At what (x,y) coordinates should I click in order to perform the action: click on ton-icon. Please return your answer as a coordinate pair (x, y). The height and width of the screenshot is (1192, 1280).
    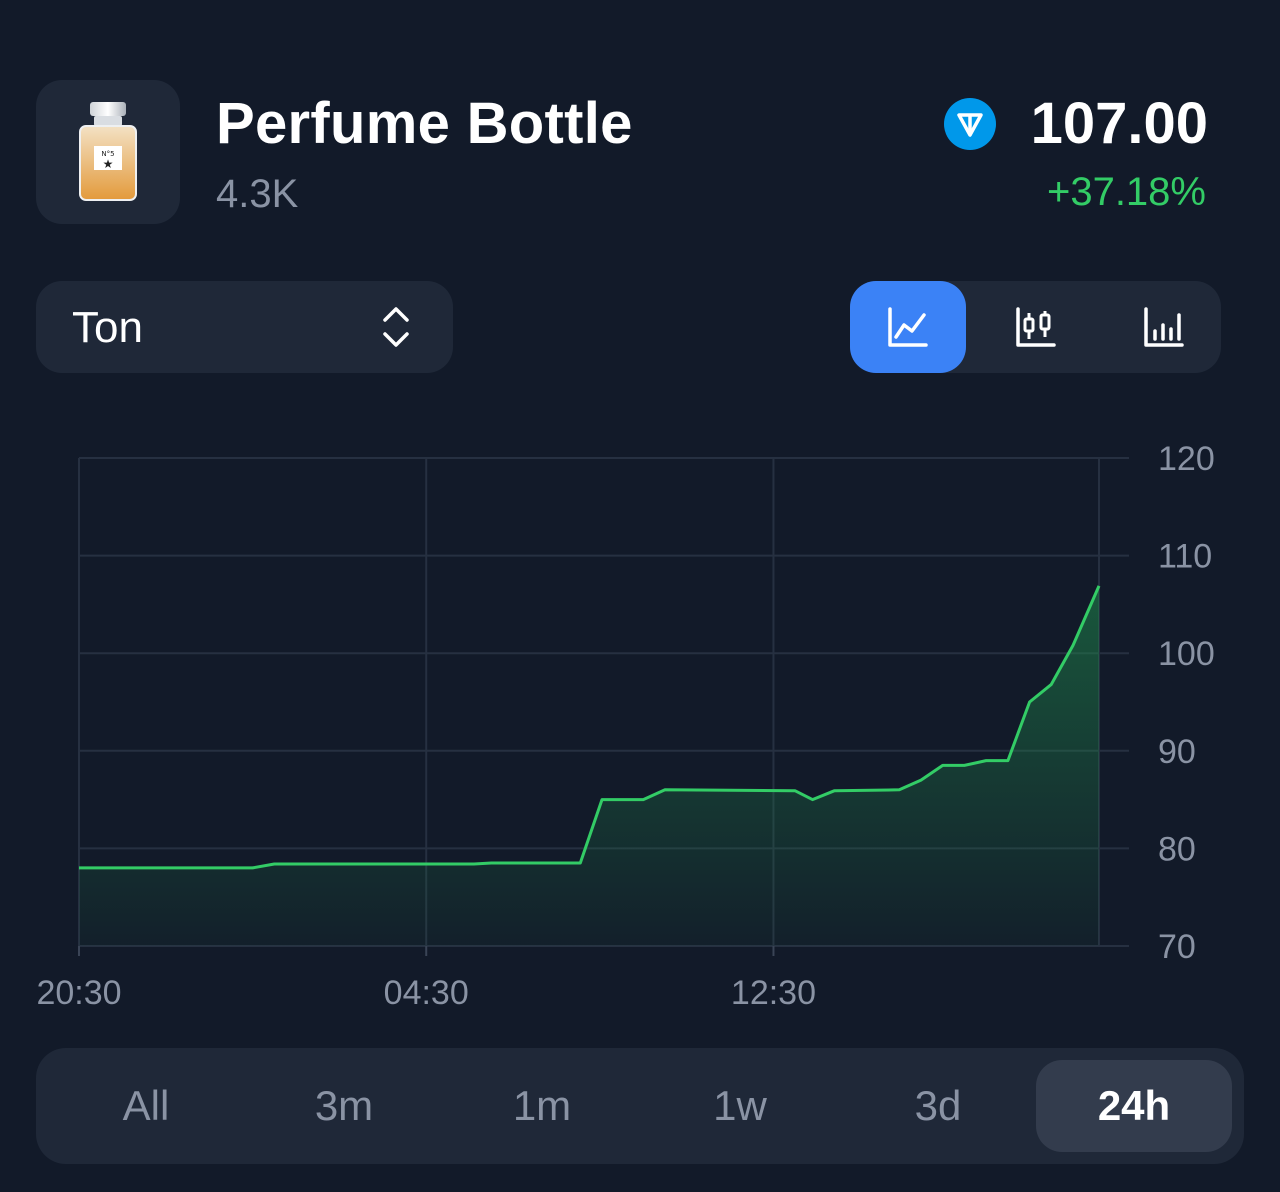
    Looking at the image, I should click on (970, 124).